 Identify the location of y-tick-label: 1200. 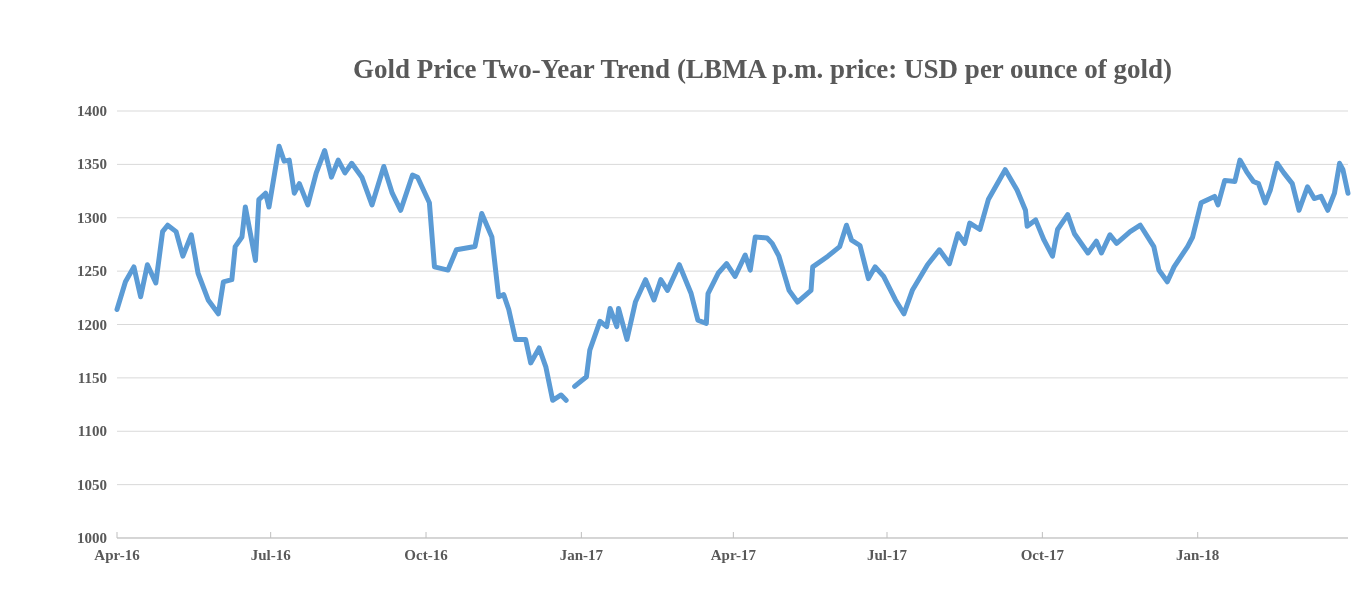
(92, 324).